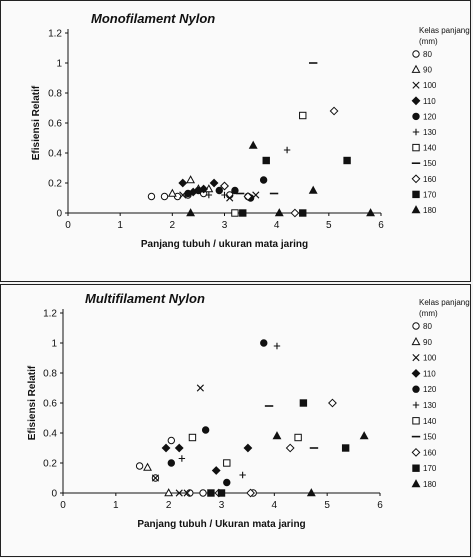  I want to click on x-axis-label: Panjang tubuh / ukuran mata jaring, so click(224, 244).